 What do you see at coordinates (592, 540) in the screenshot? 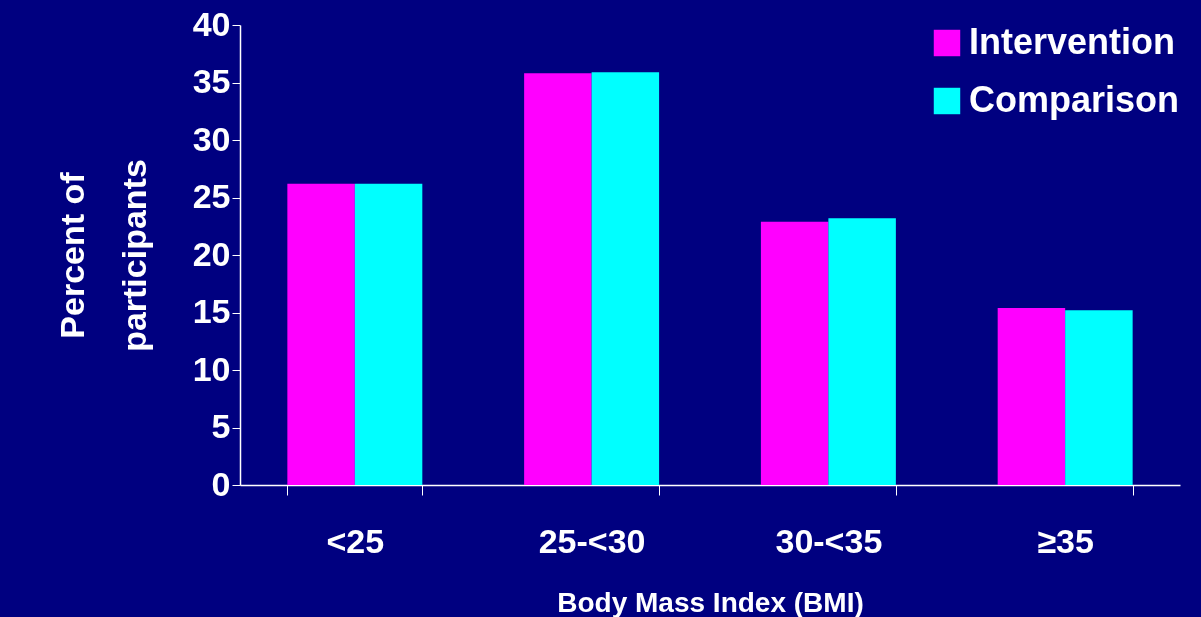
I see `x-tick-label: 25-<30` at bounding box center [592, 540].